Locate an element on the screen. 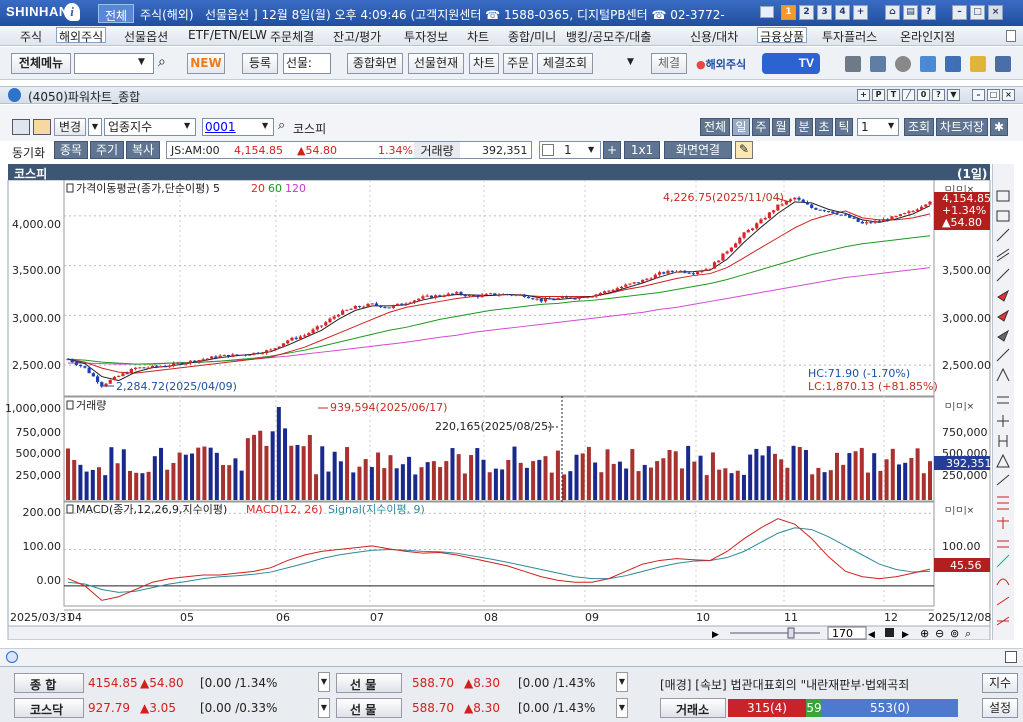  menu-online: 온라인지점 is located at coordinates (928, 37).